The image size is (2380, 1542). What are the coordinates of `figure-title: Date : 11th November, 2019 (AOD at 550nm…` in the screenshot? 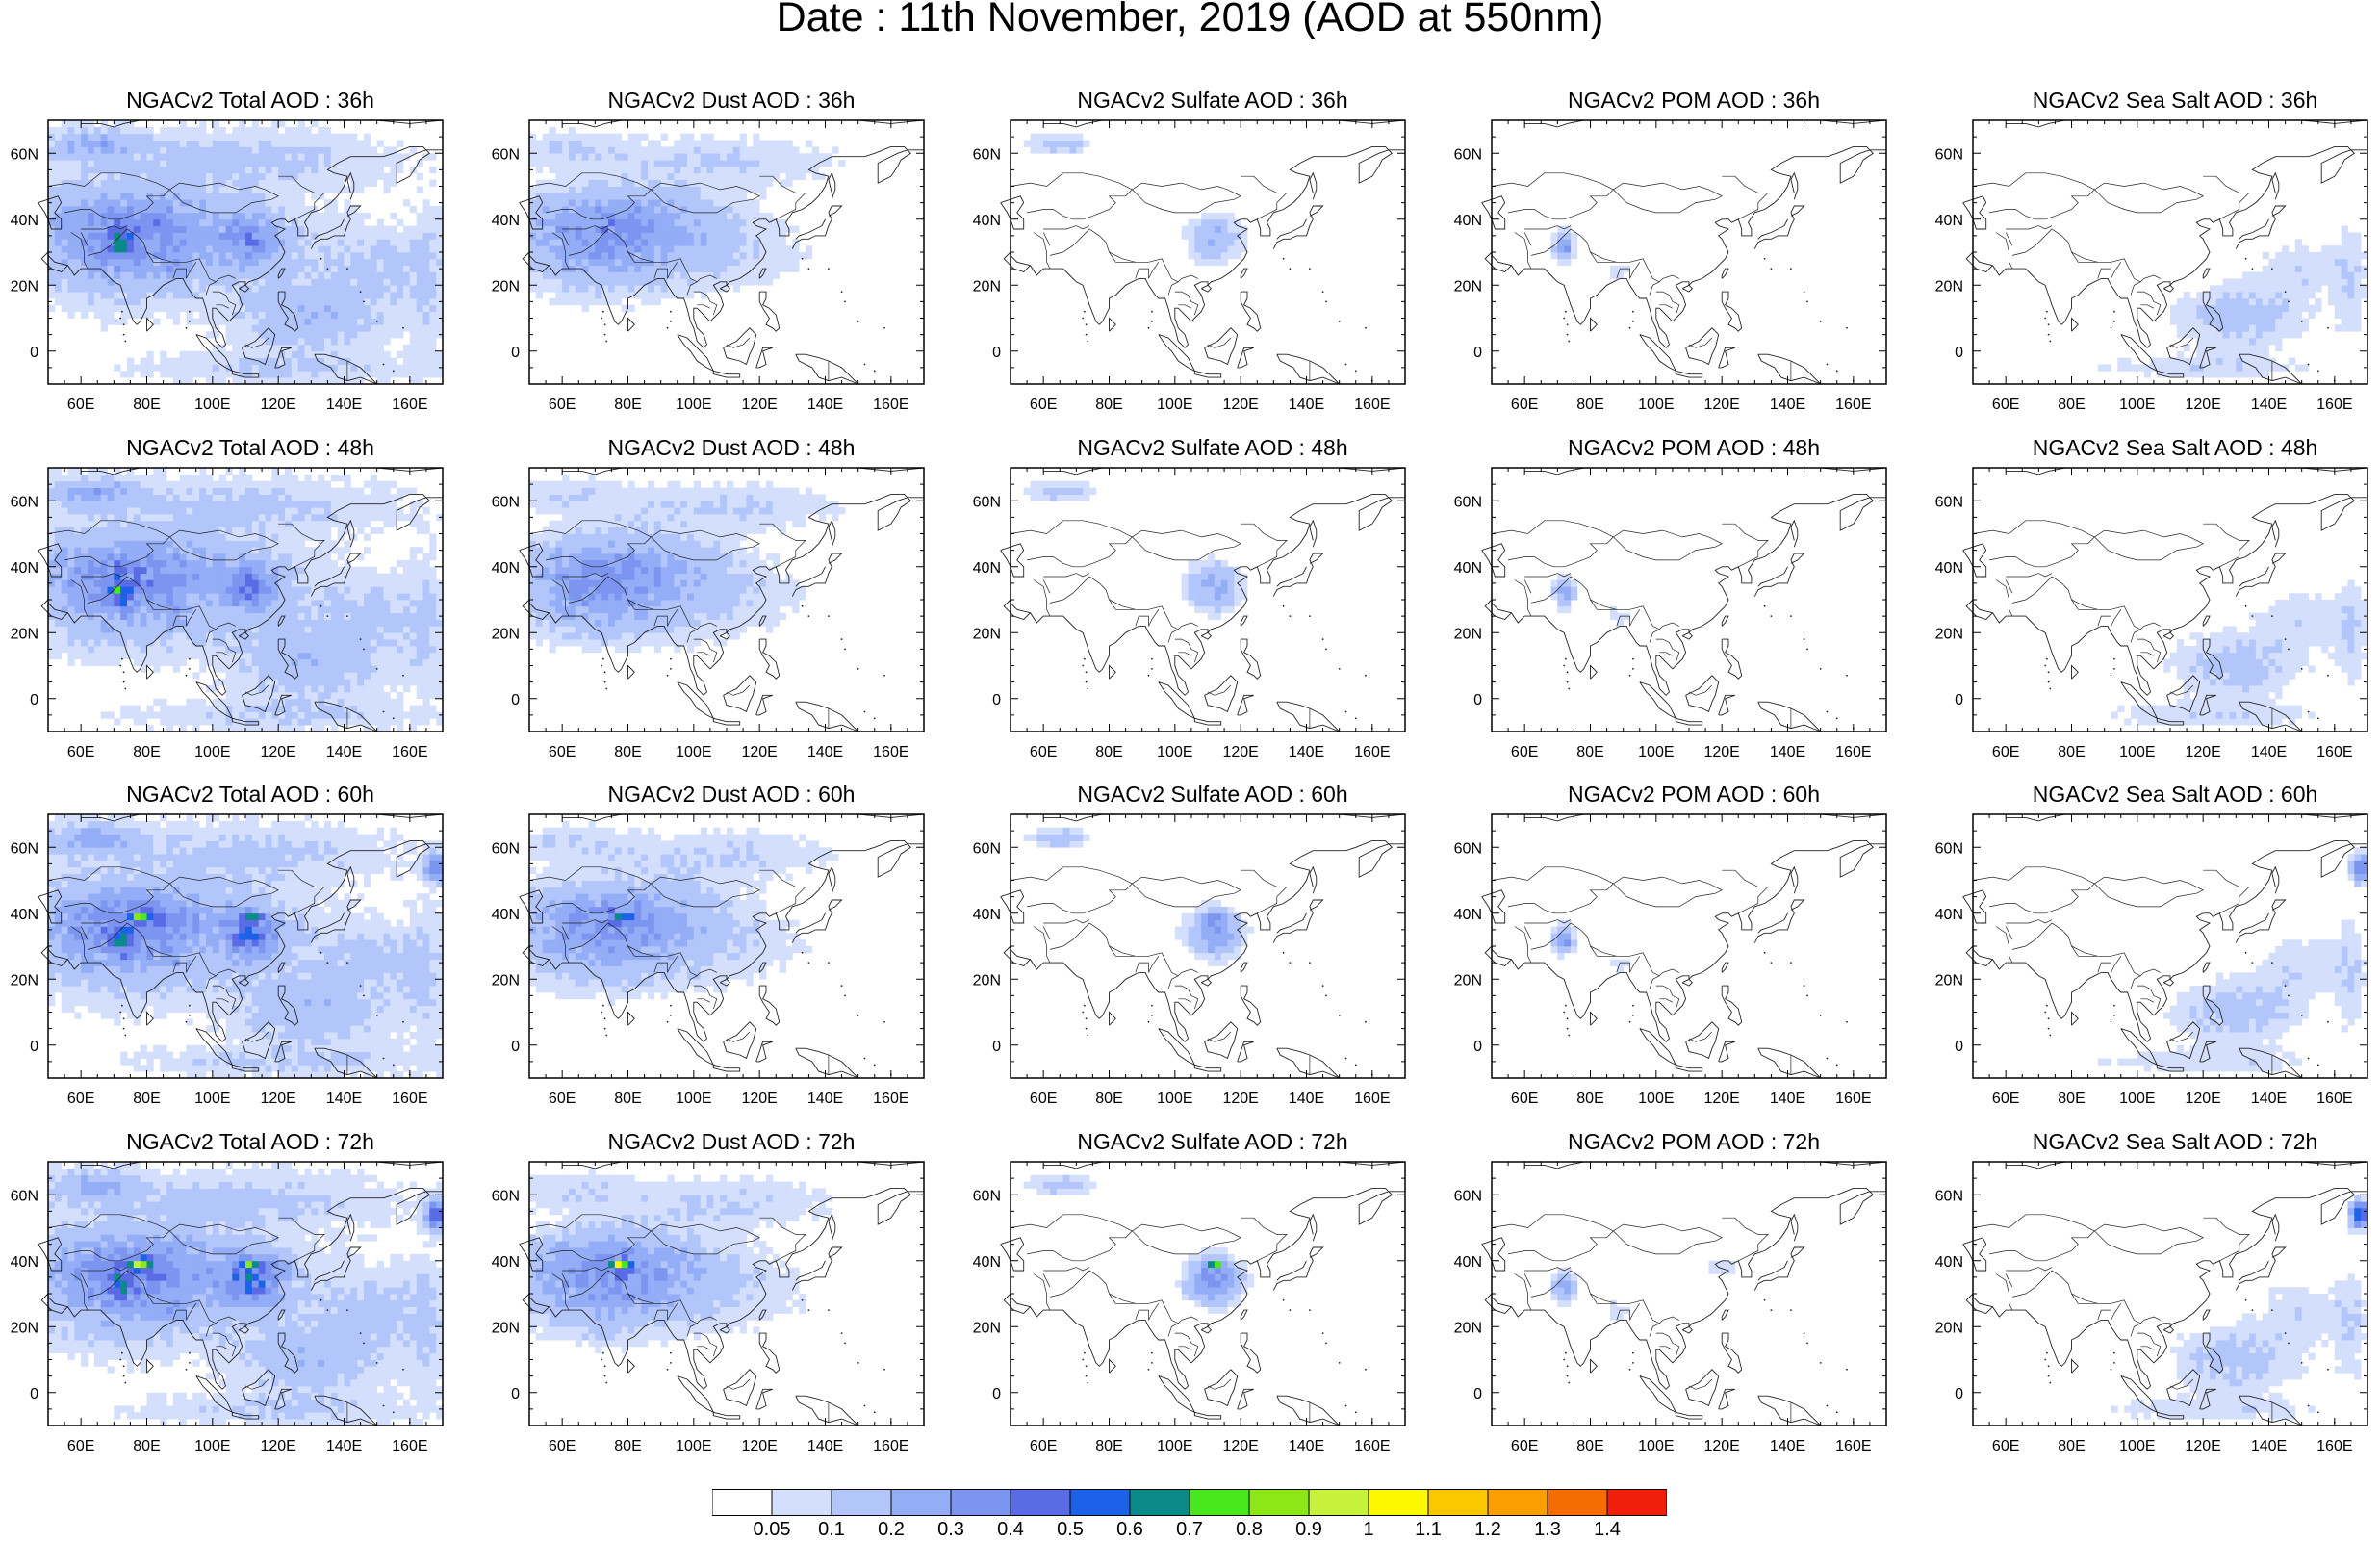 It's located at (1190, 20).